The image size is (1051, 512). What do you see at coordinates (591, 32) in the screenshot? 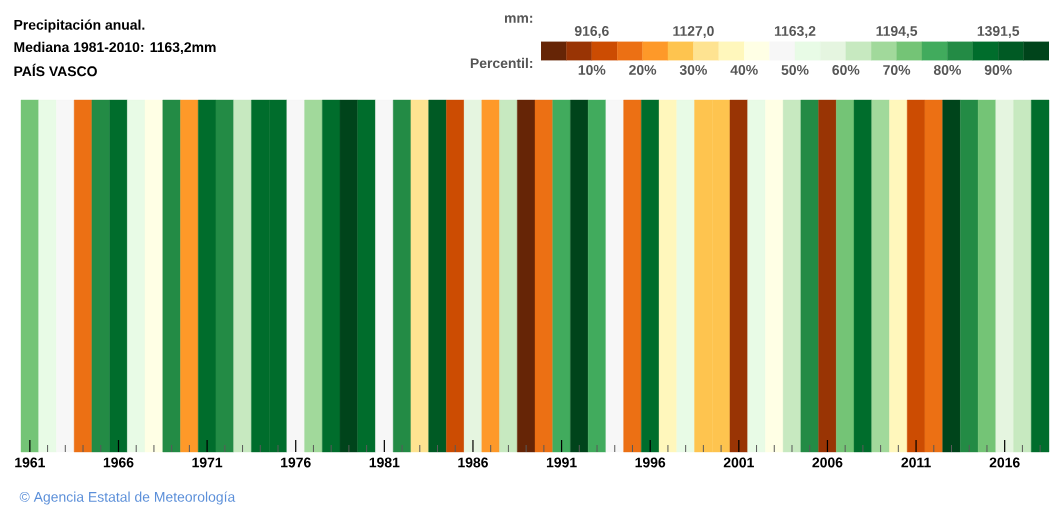
I see `text: 916,6` at bounding box center [591, 32].